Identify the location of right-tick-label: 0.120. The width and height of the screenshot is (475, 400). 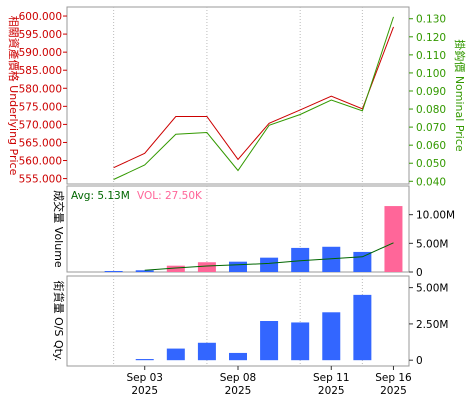
(431, 38).